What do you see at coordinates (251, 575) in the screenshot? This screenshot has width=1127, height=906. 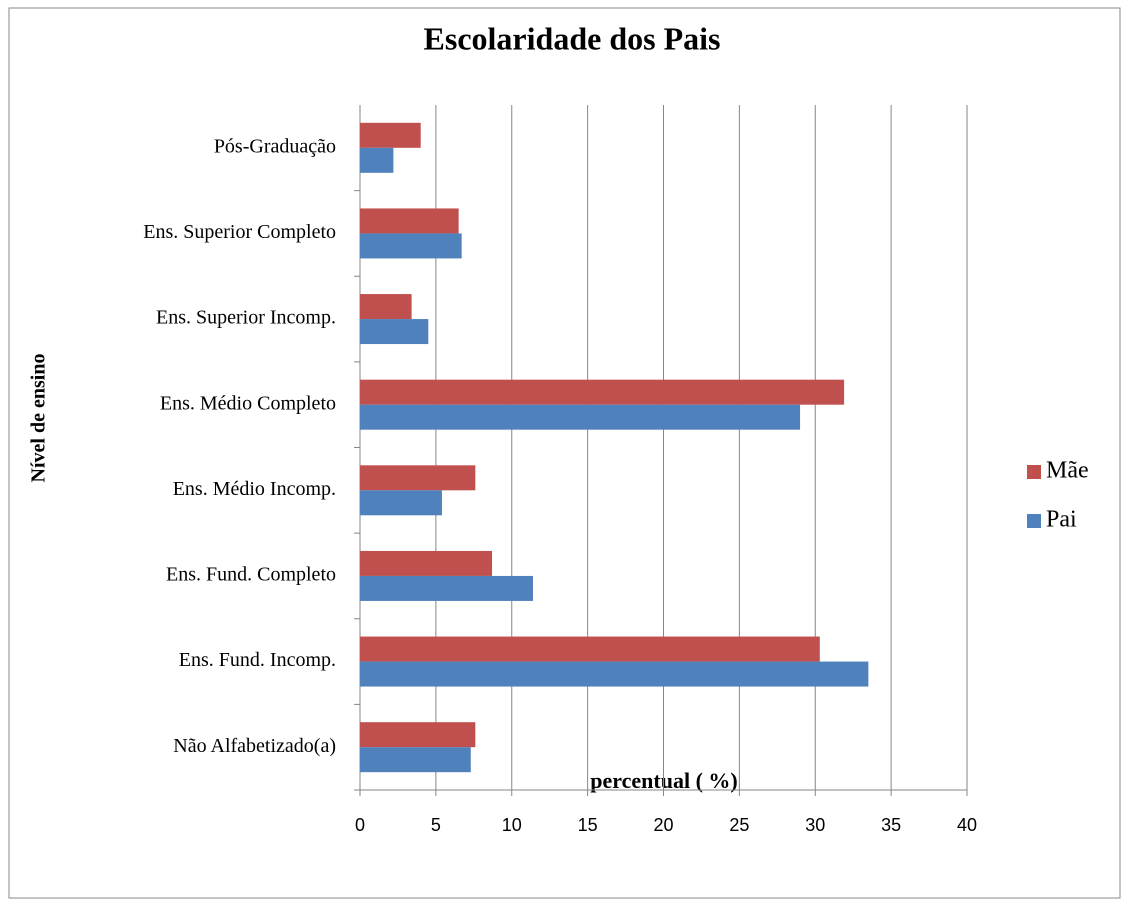 I see `y-tick-label: Ens. Fund. Completo` at bounding box center [251, 575].